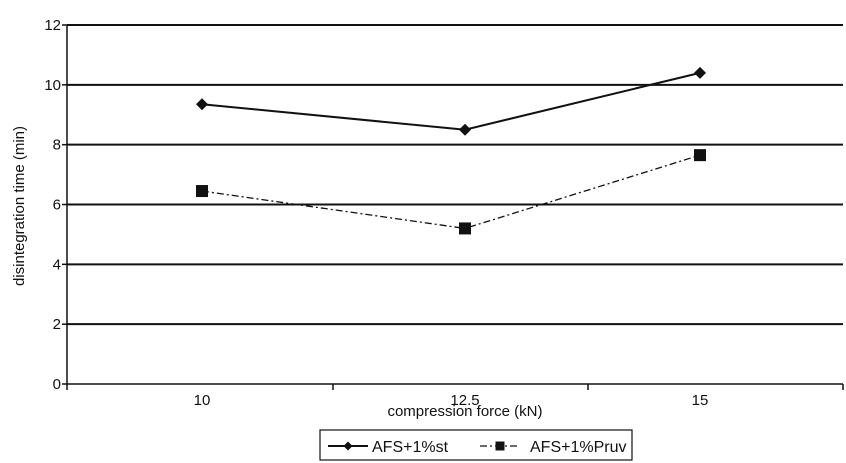 The height and width of the screenshot is (463, 846). What do you see at coordinates (464, 400) in the screenshot?
I see `x-tick-label: 12.5` at bounding box center [464, 400].